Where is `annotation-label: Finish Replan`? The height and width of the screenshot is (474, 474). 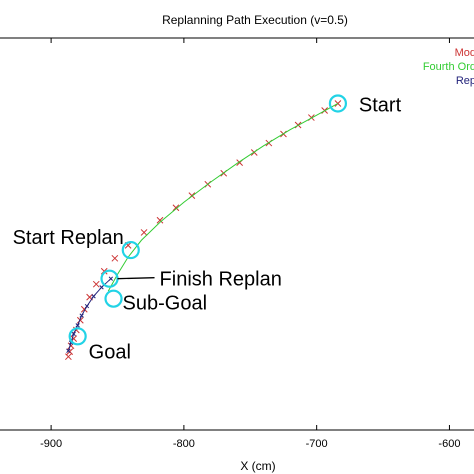 annotation-label: Finish Replan is located at coordinates (221, 280).